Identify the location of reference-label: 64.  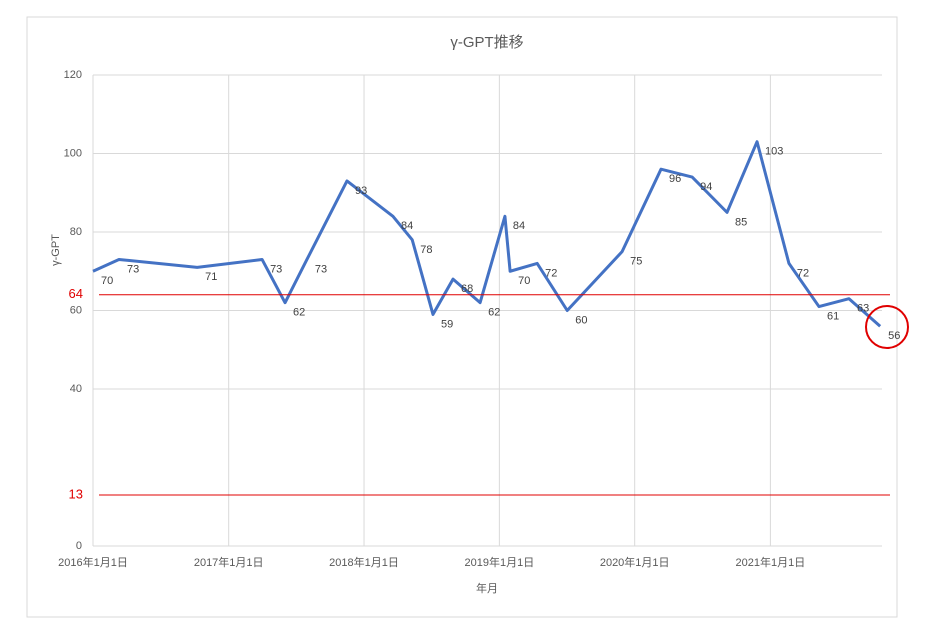
(76, 293).